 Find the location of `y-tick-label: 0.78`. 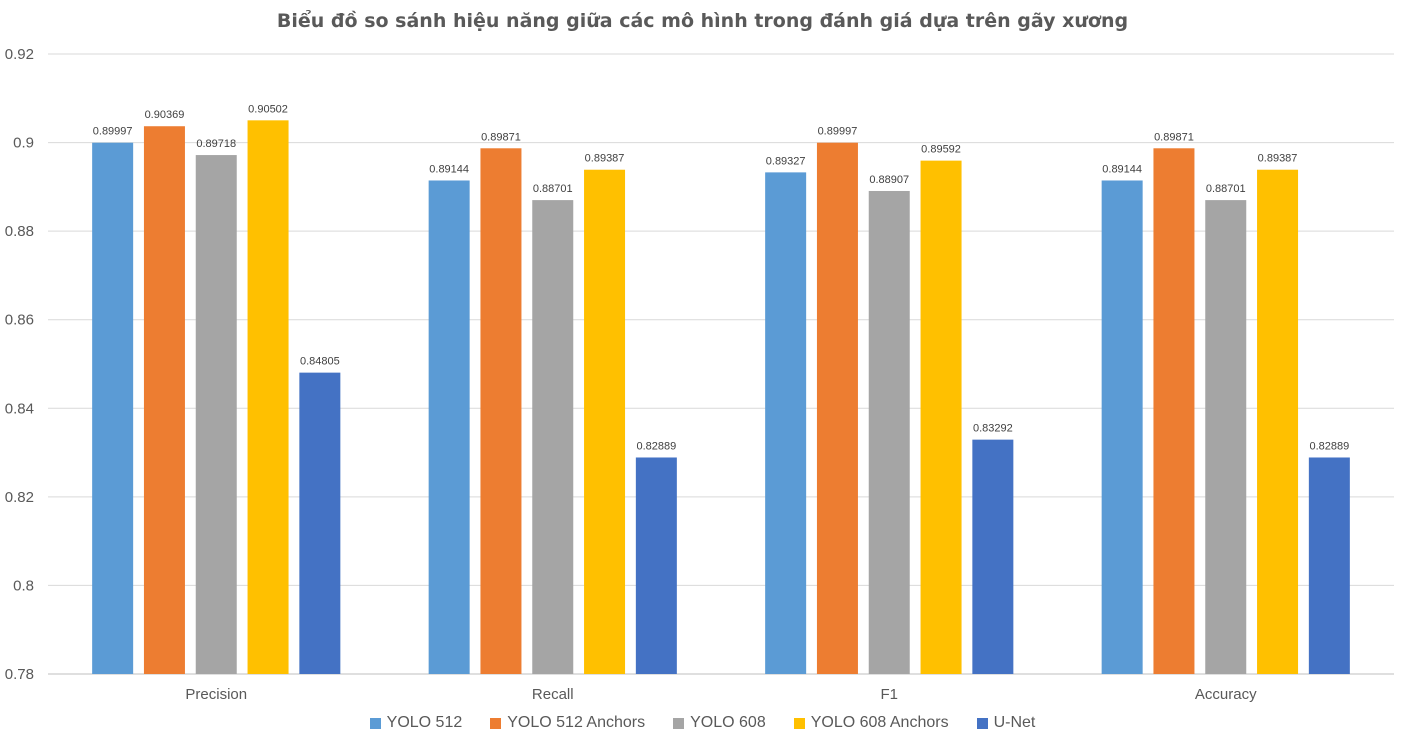

y-tick-label: 0.78 is located at coordinates (19, 674).